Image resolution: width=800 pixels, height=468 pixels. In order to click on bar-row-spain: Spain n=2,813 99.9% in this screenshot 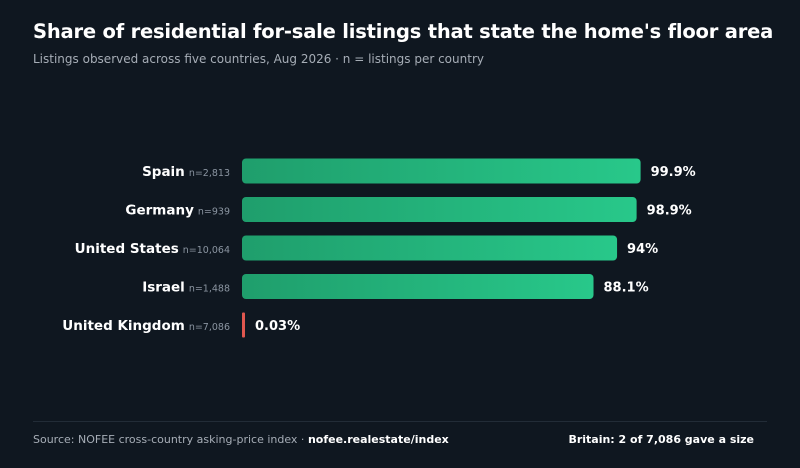, I will do `click(419, 171)`.